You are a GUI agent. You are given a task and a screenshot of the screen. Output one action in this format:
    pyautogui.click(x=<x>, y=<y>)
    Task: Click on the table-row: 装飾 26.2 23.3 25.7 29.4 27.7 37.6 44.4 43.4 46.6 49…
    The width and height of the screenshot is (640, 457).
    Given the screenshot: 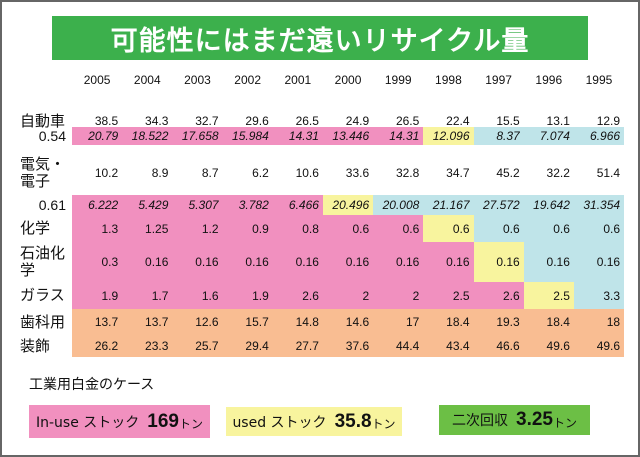 What is the action you would take?
    pyautogui.click(x=320, y=346)
    